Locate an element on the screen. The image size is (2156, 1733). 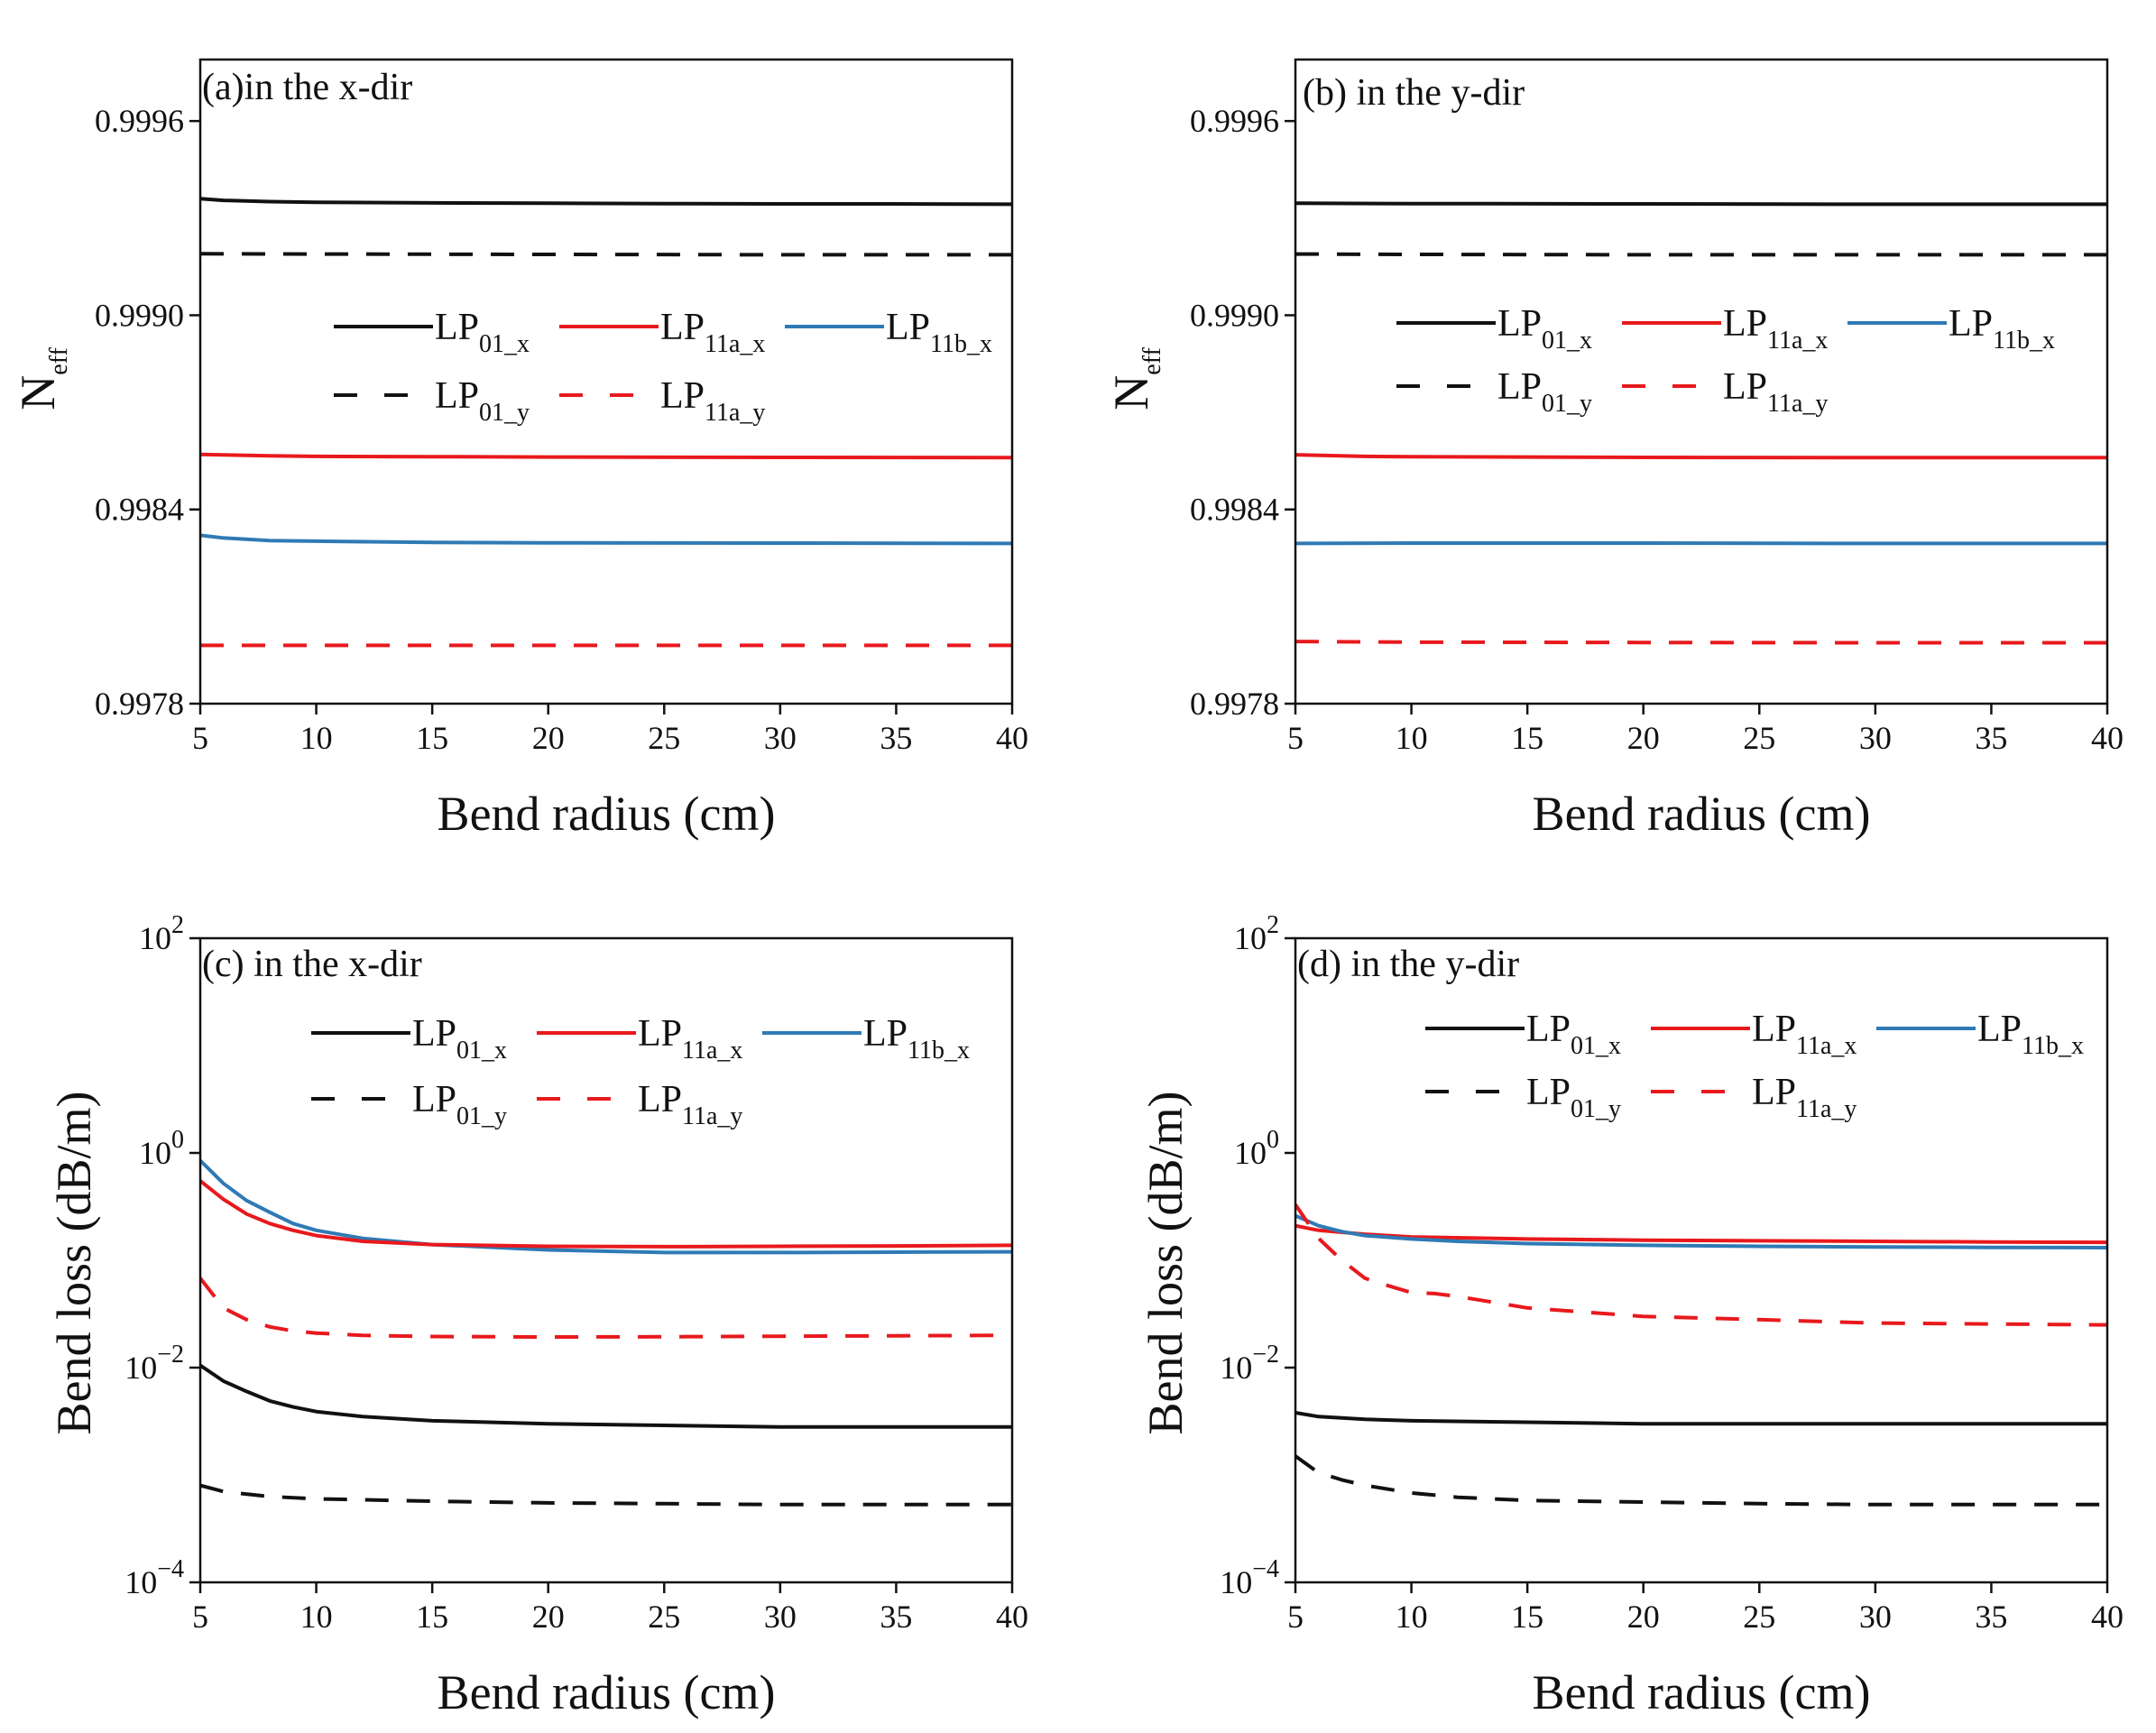
y-tick-label: 0.9990 is located at coordinates (139, 315).